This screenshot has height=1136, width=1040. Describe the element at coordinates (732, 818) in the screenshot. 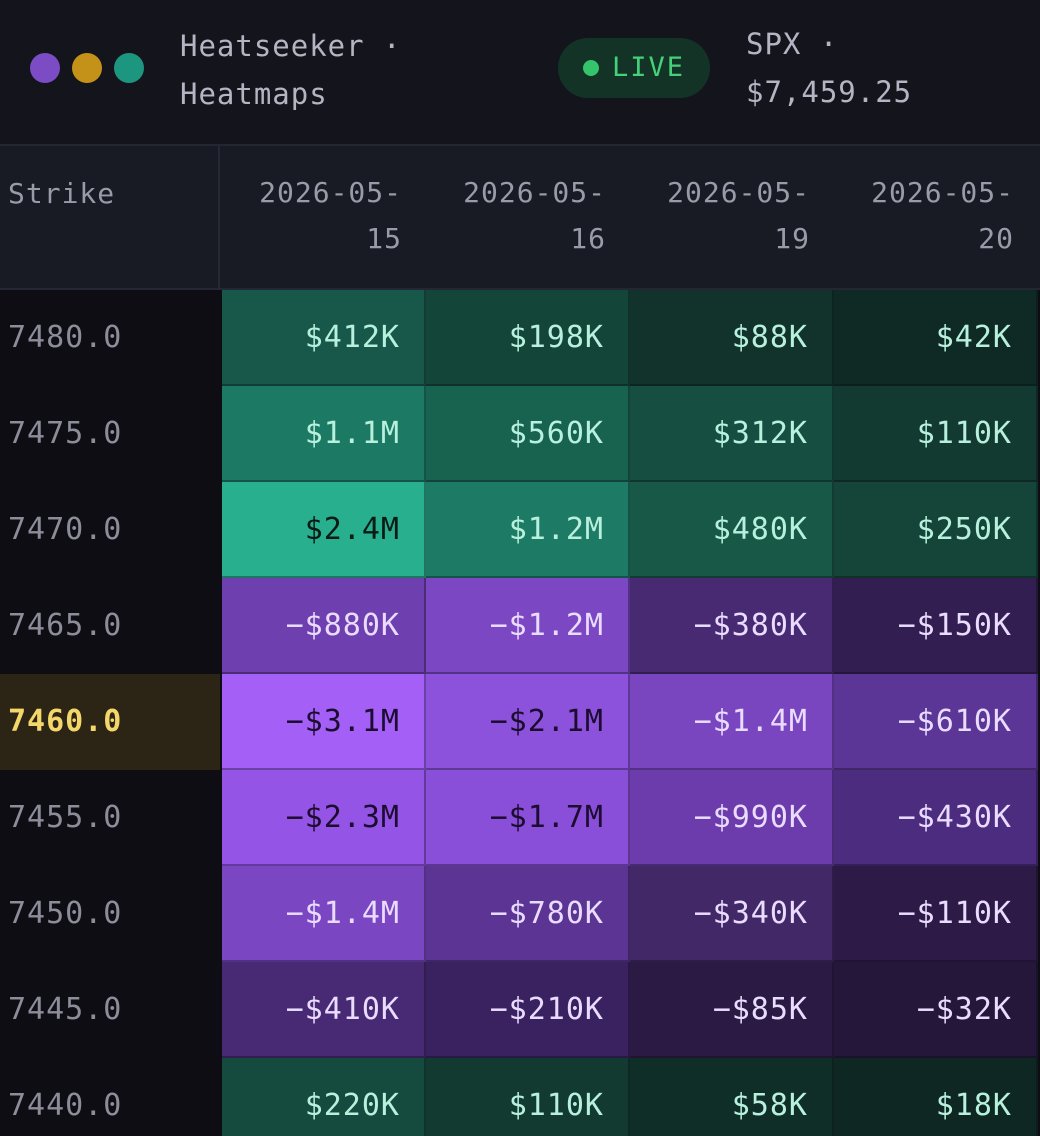

I see `heatmap-cell: −$990K` at that location.